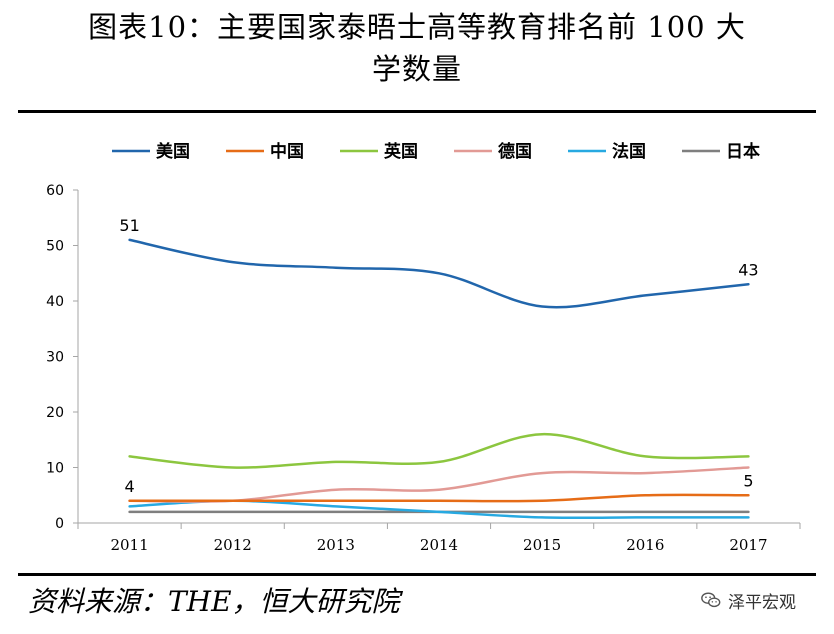  I want to click on y-tick-label-5: 50, so click(55, 247).